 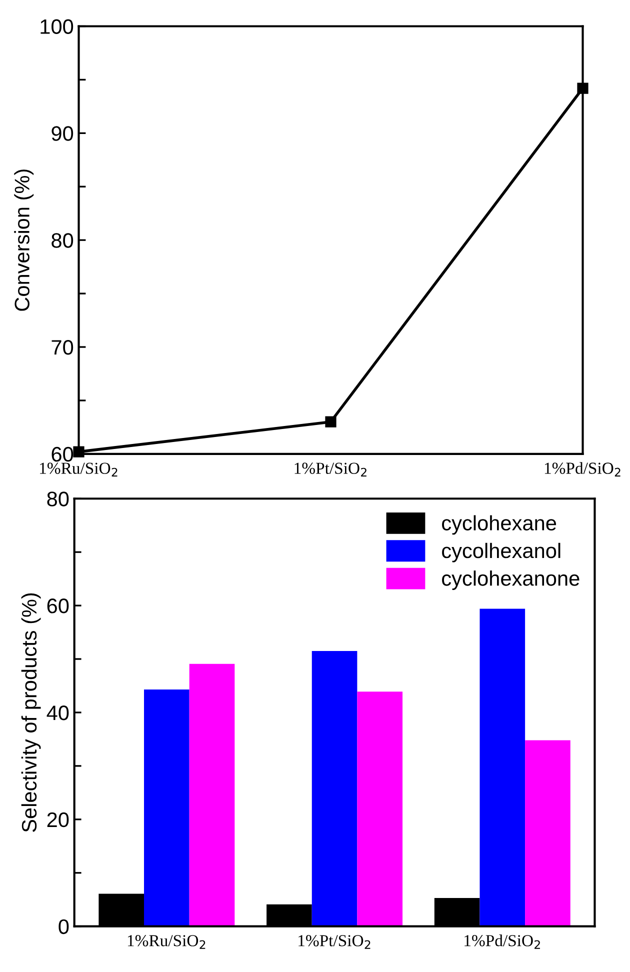 I want to click on point, so click(x=330, y=422).